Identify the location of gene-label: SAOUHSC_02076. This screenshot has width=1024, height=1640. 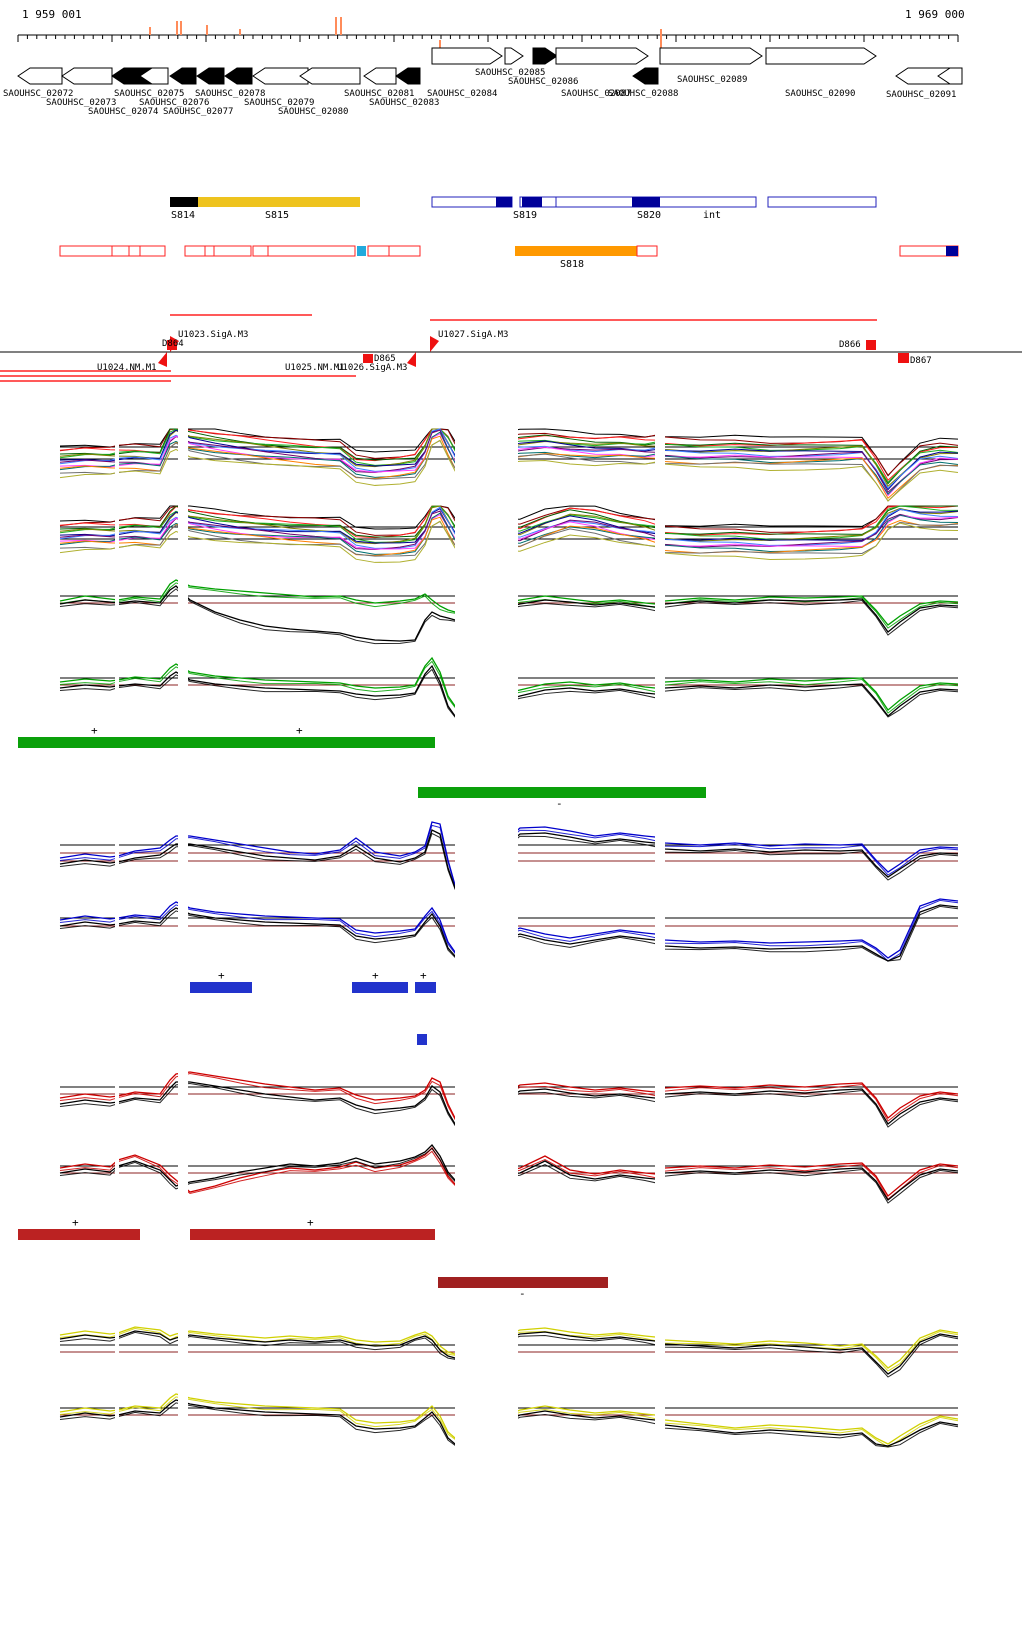
(174, 103).